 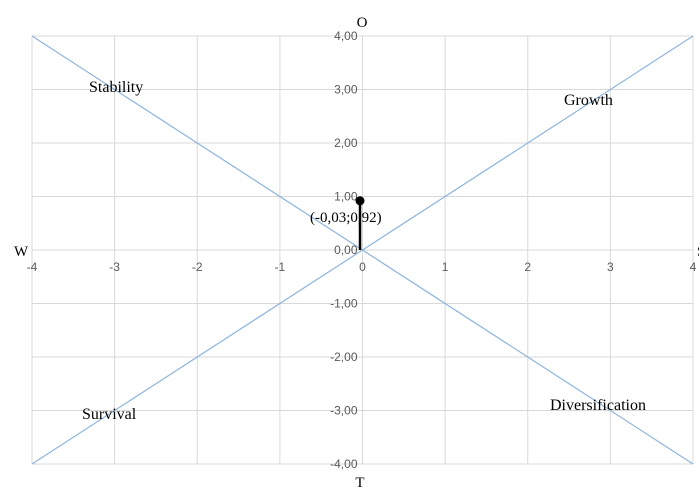 I want to click on x-tick-label: 1, so click(x=445, y=267).